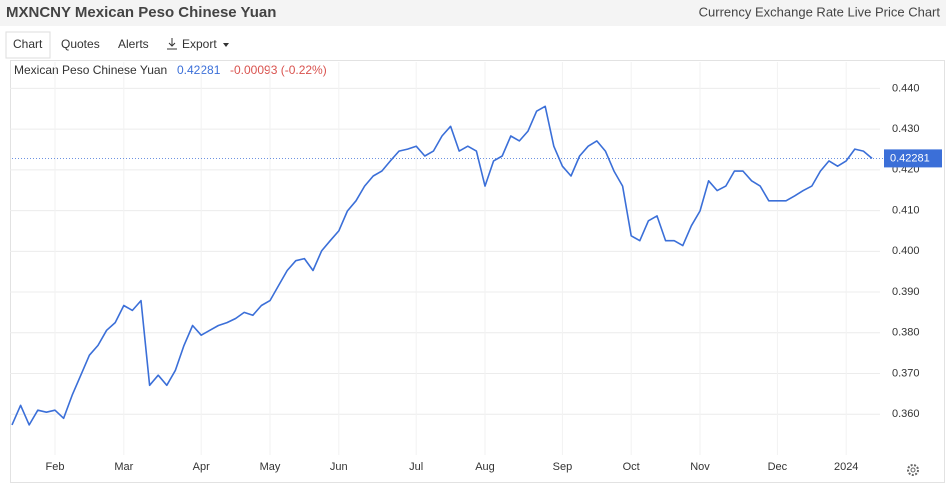  What do you see at coordinates (55, 467) in the screenshot?
I see `x-tick-label: Feb` at bounding box center [55, 467].